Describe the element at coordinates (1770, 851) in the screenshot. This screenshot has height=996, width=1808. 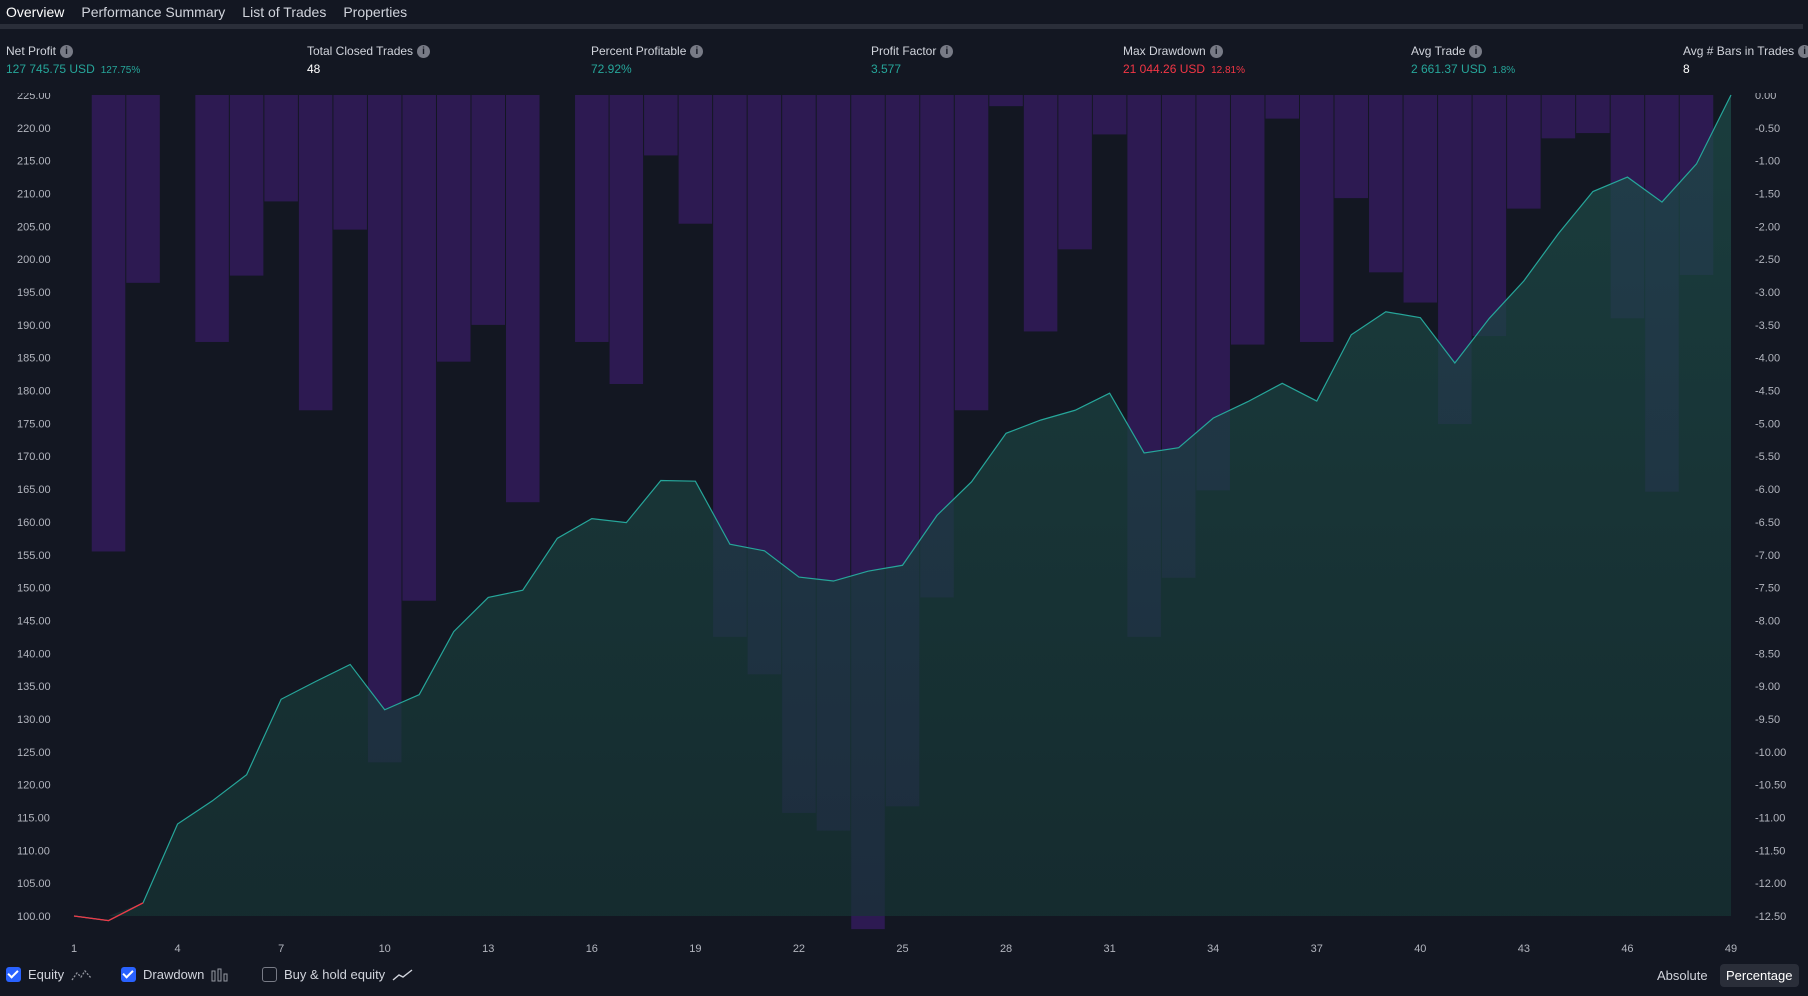
I see `right-axis-tick: -11.50` at that location.